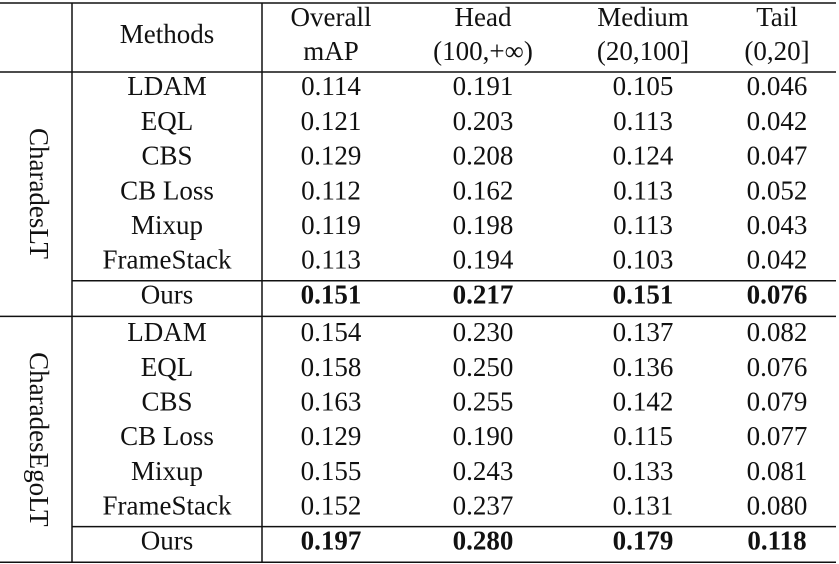  Describe the element at coordinates (331, 121) in the screenshot. I see `value-cell: 0.121` at that location.